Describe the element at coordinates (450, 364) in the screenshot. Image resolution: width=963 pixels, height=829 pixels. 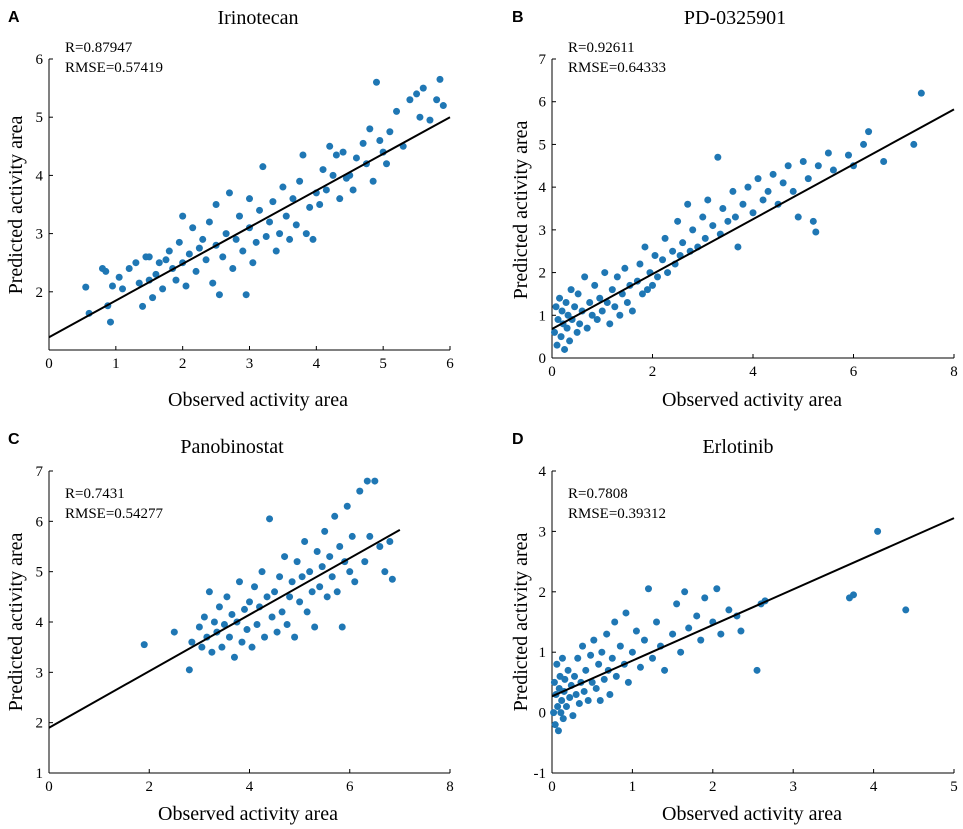
I see `x-tick-label: 6` at that location.